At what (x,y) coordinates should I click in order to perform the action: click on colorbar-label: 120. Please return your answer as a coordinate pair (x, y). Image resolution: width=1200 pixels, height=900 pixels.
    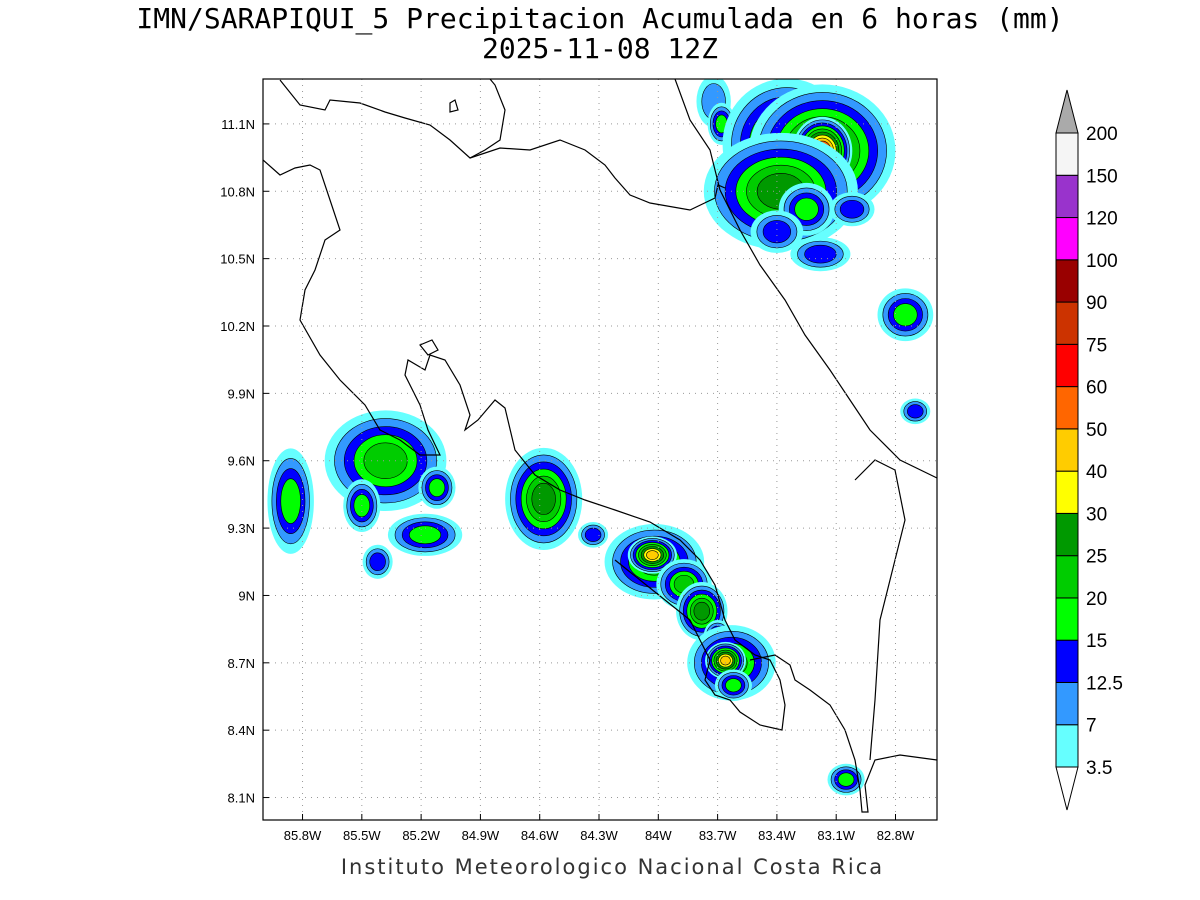
    Looking at the image, I should click on (1102, 219).